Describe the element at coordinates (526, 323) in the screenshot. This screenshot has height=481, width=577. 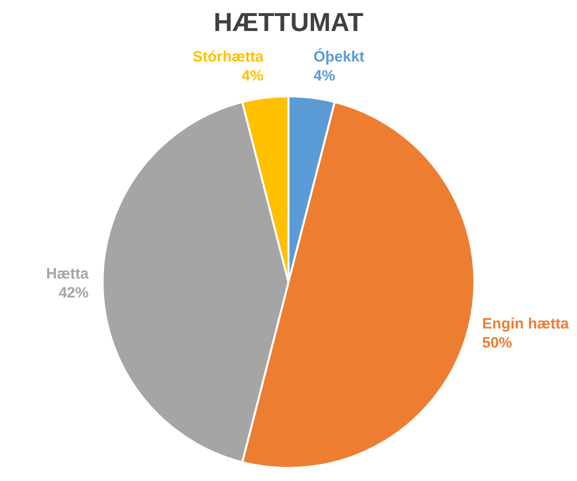
I see `slice-label: Engin hætta` at that location.